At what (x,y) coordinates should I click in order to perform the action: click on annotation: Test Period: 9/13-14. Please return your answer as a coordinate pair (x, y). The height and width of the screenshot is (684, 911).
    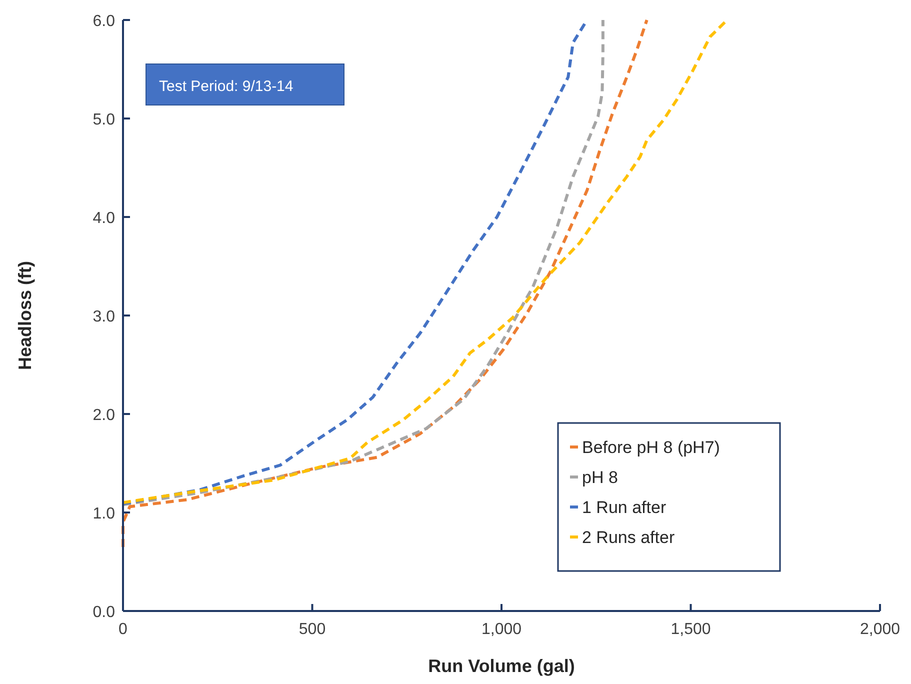
    Looking at the image, I should click on (226, 86).